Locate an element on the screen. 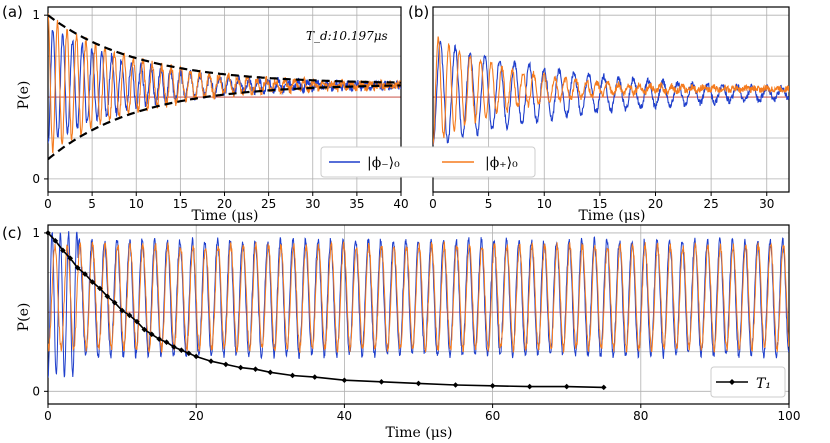 The image size is (830, 443). envelope-upper is located at coordinates (224, 49).